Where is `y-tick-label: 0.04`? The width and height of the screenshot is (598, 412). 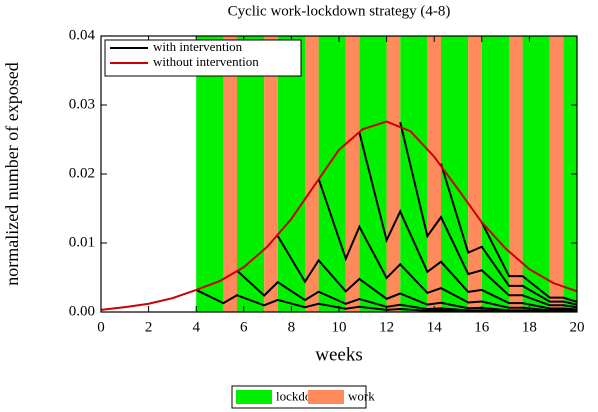
y-tick-label: 0.04 is located at coordinates (82, 35).